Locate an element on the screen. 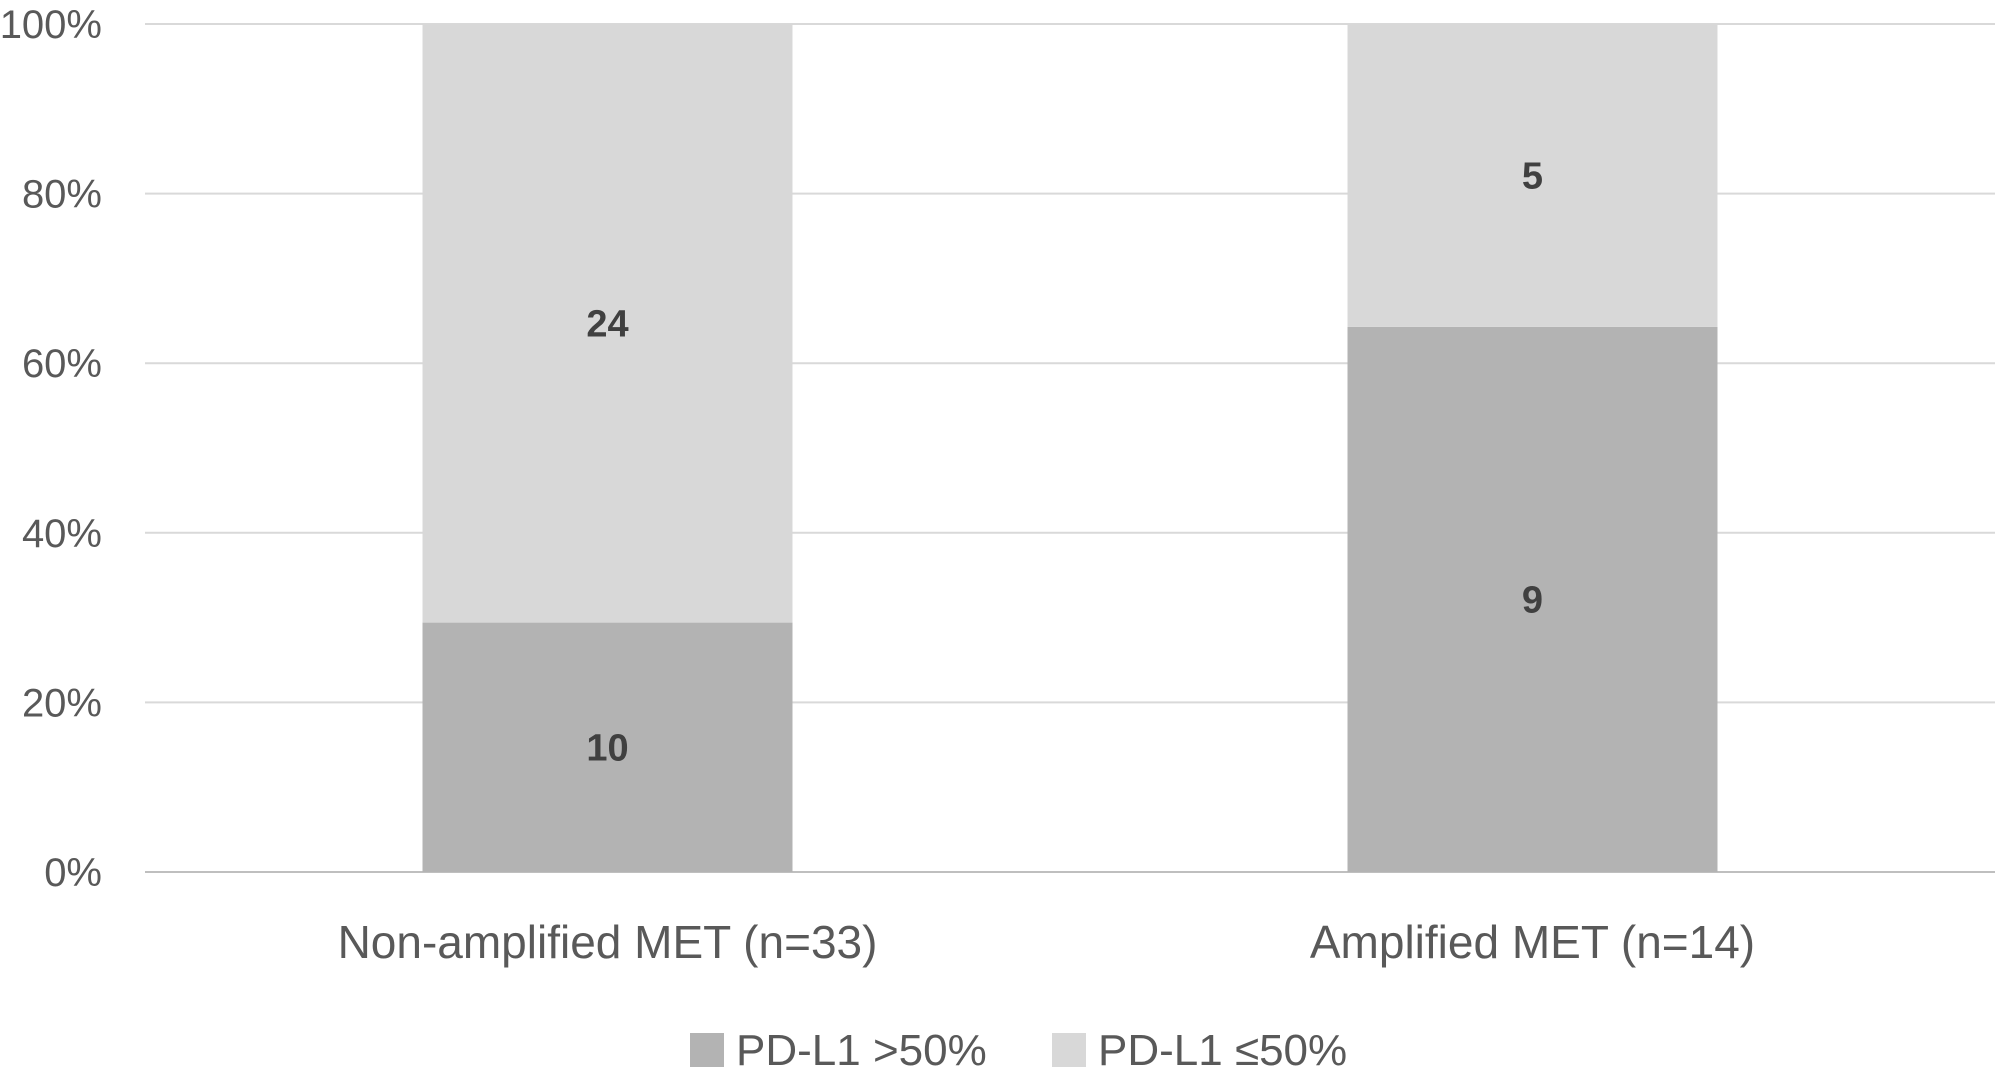 Image resolution: width=2000 pixels, height=1071 pixels. x-category-label: Non-amplified MET (n=33) is located at coordinates (608, 942).